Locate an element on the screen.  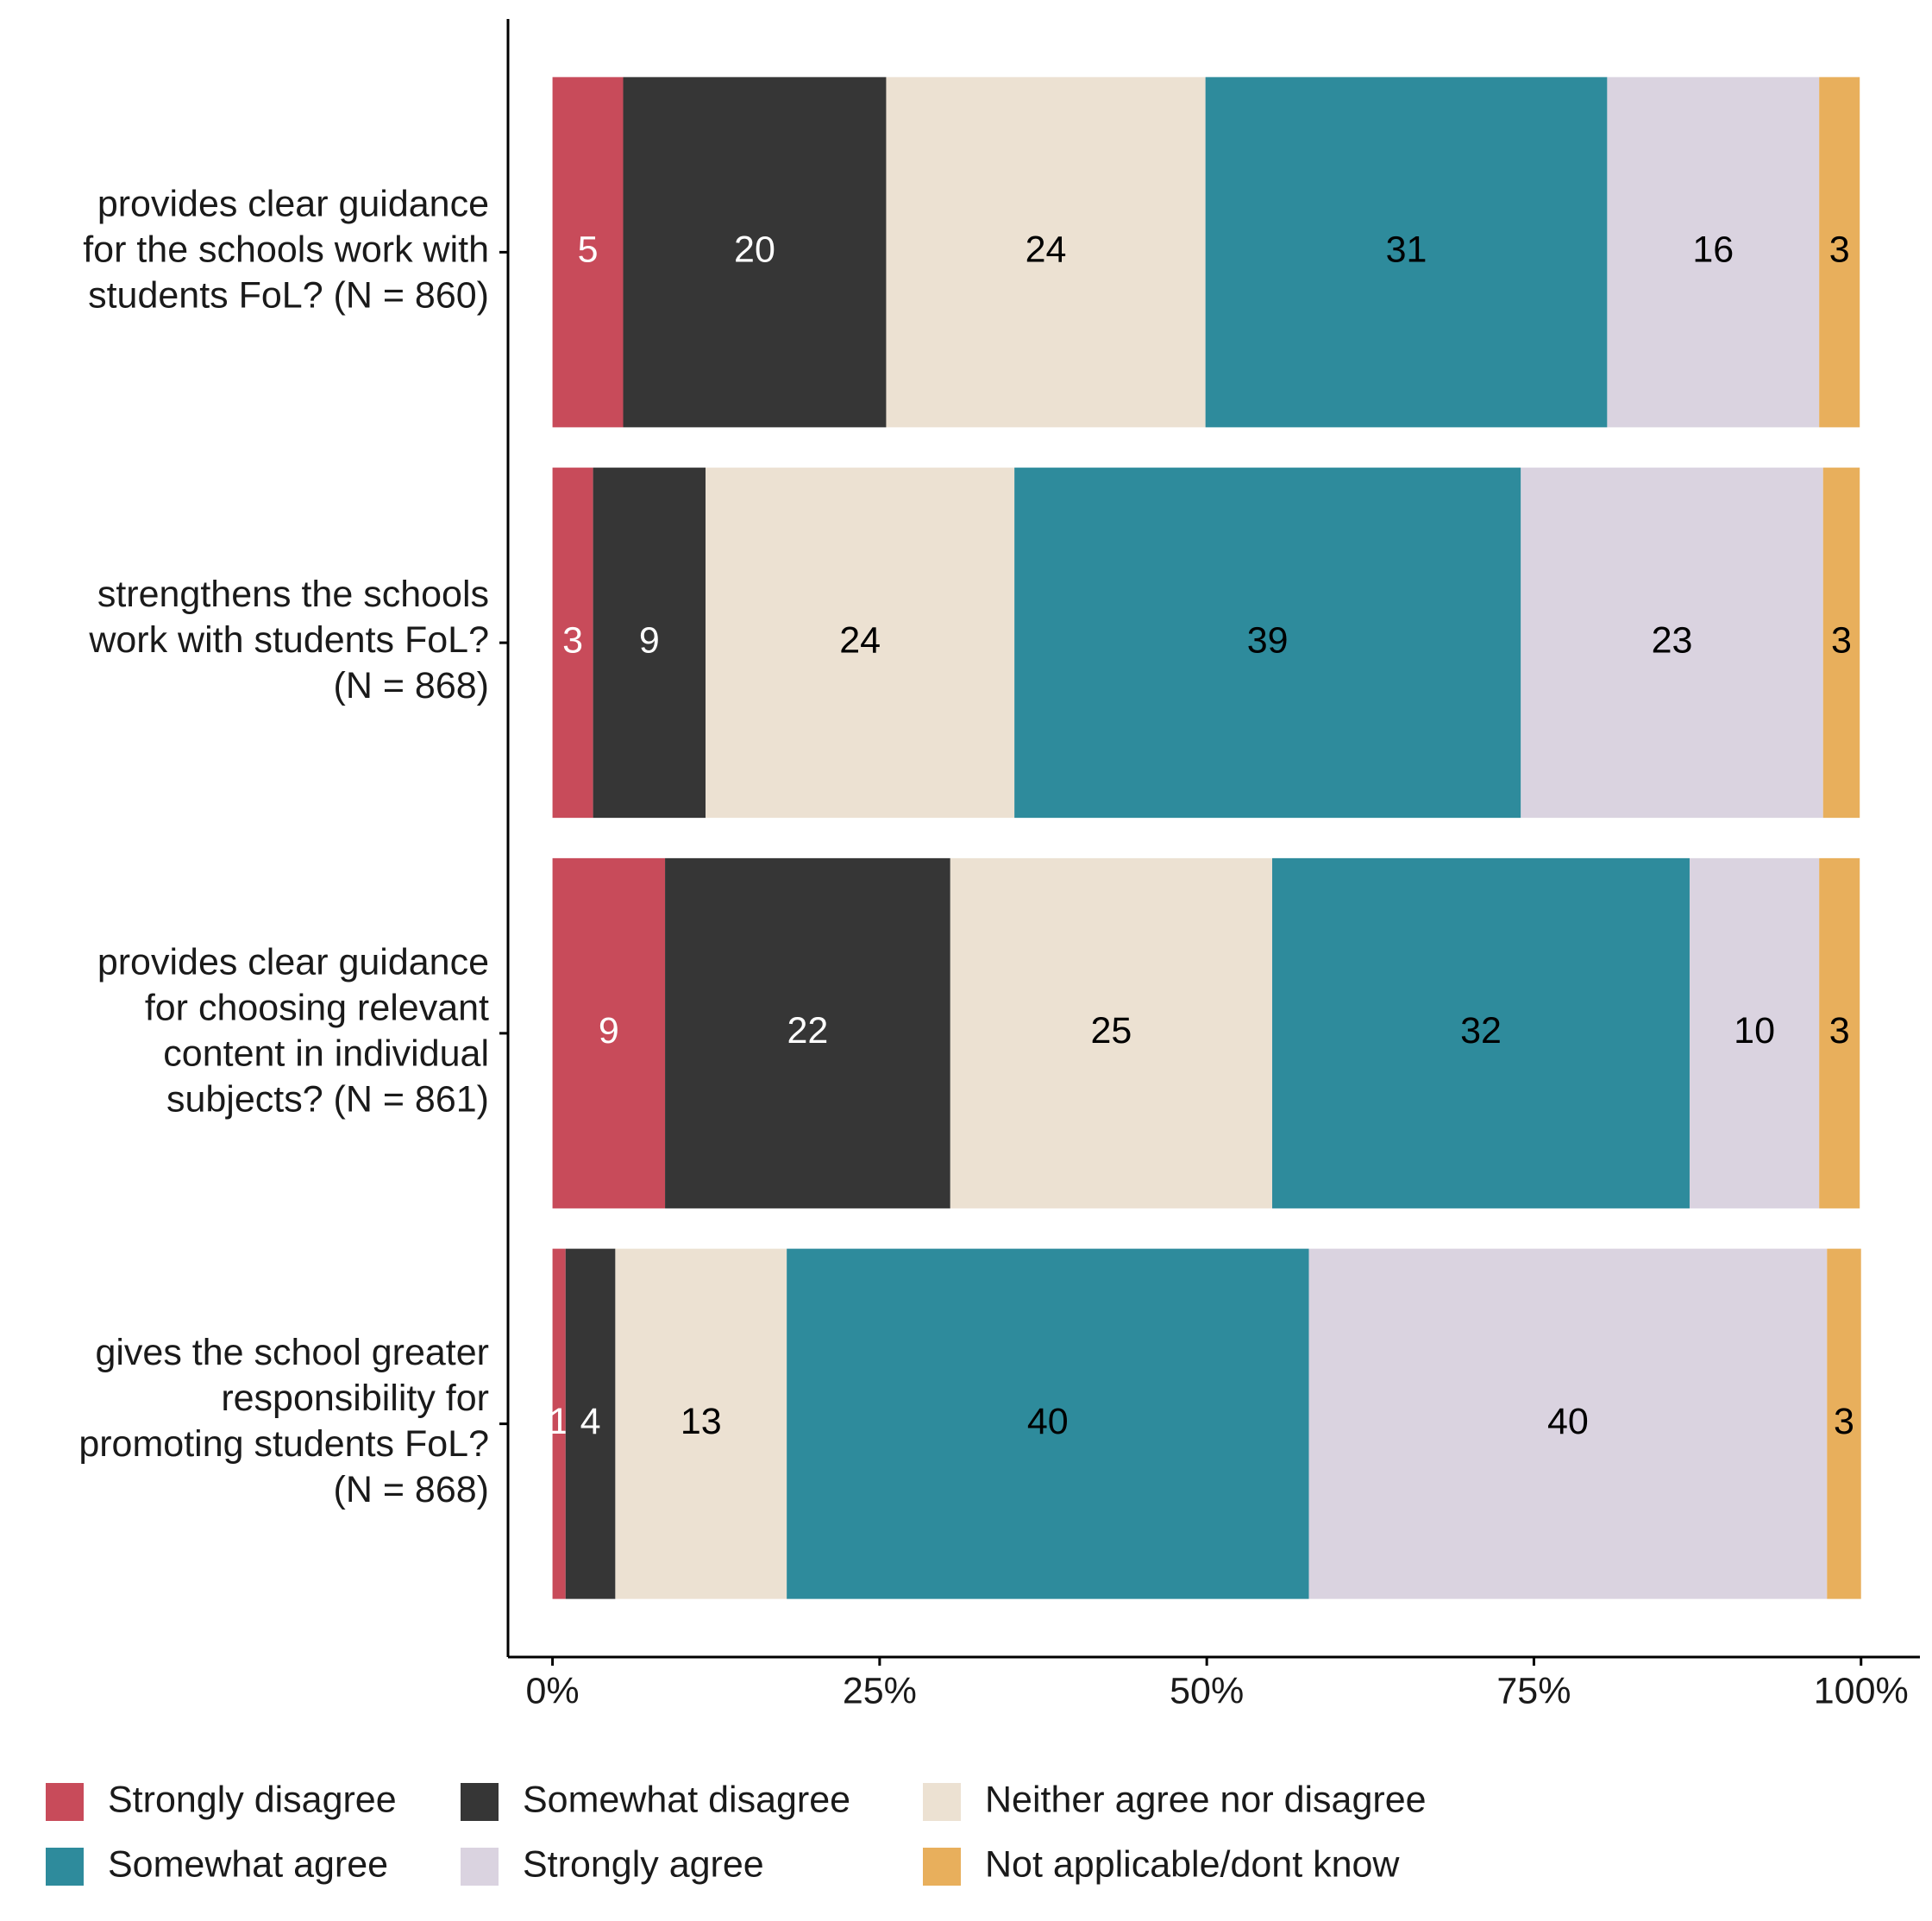
x-tick-label: 0% is located at coordinates (553, 1690).